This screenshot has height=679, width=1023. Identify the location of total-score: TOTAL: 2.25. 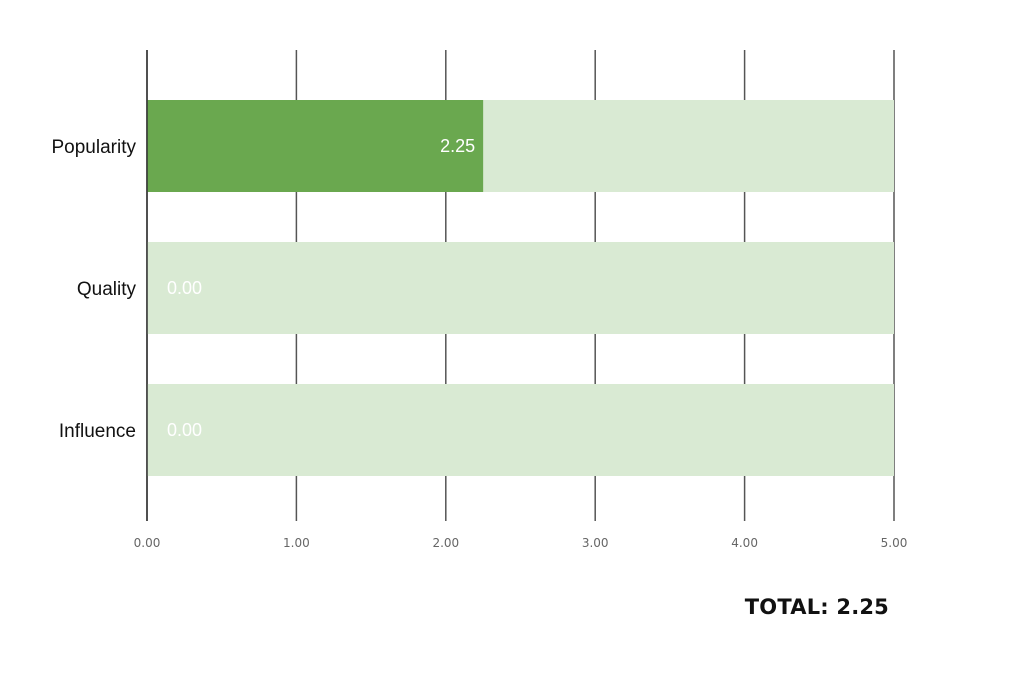
(816, 607).